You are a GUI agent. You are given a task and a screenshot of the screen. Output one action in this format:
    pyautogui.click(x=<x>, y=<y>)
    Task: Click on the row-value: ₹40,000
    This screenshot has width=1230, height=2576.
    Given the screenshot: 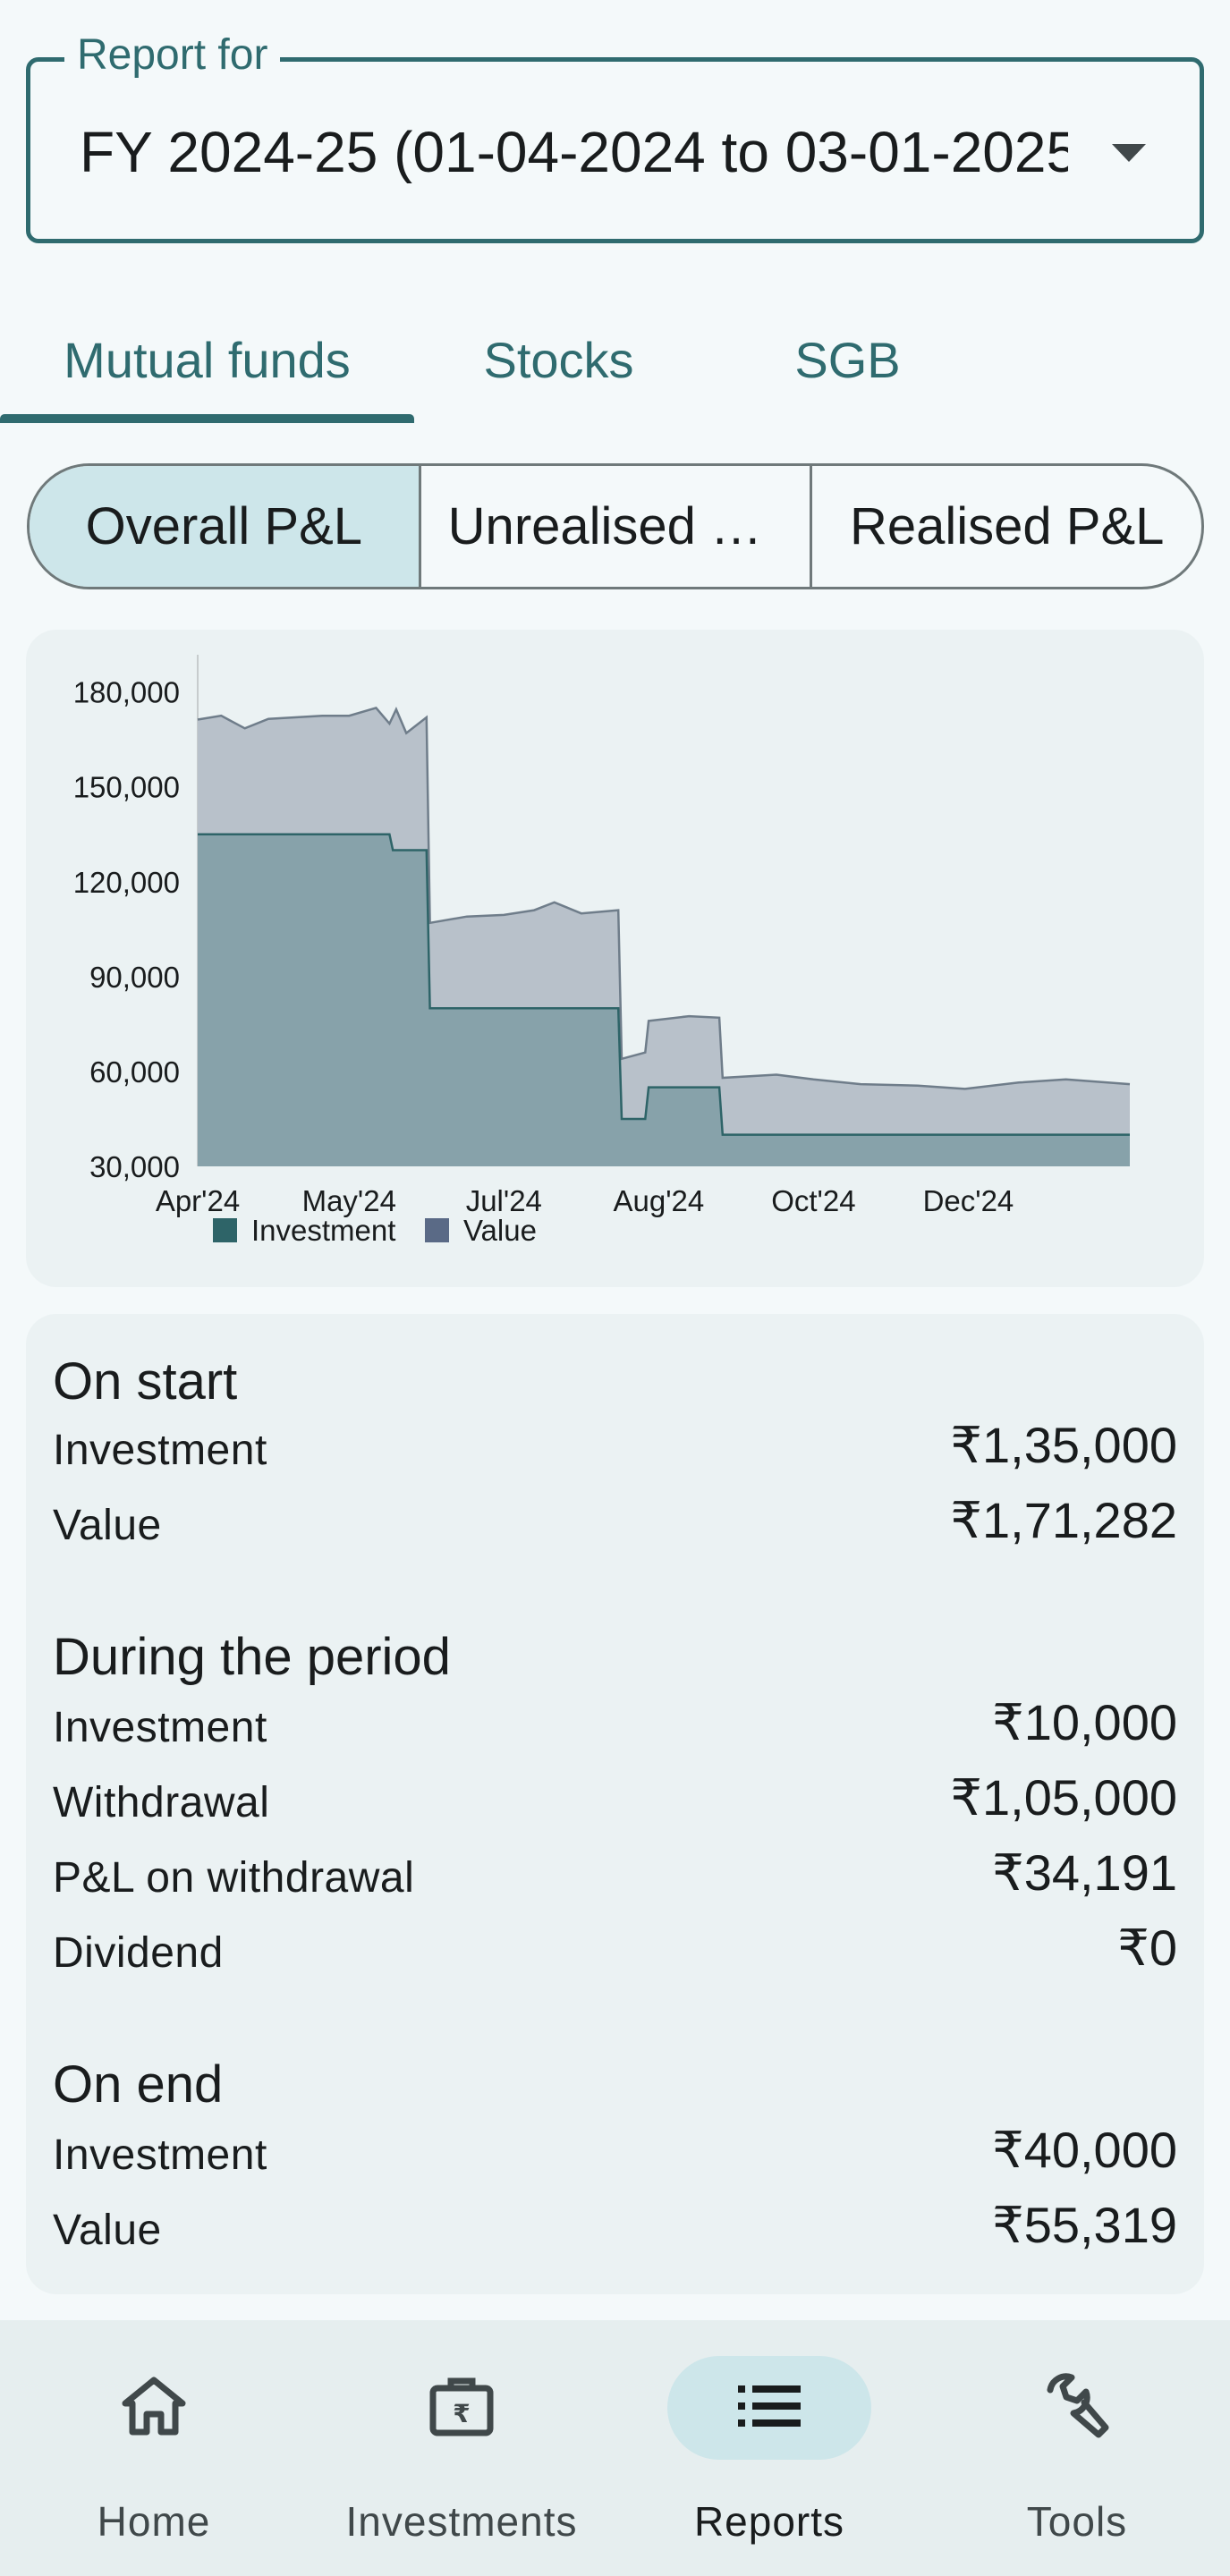 What is the action you would take?
    pyautogui.click(x=1084, y=2150)
    